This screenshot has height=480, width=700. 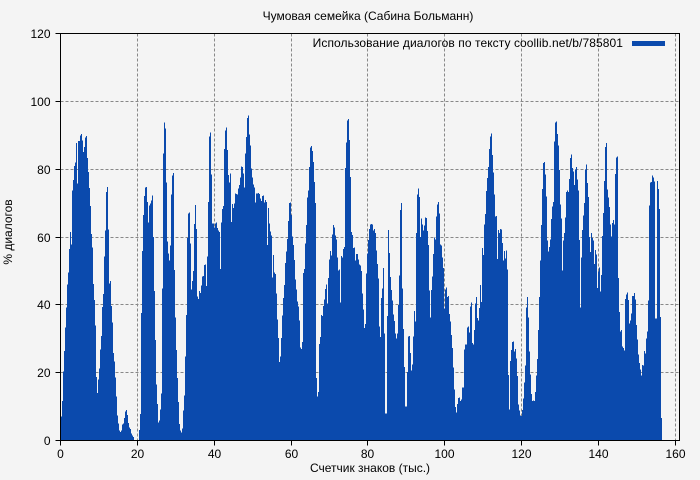 I want to click on svg-text: 160, so click(x=675, y=454).